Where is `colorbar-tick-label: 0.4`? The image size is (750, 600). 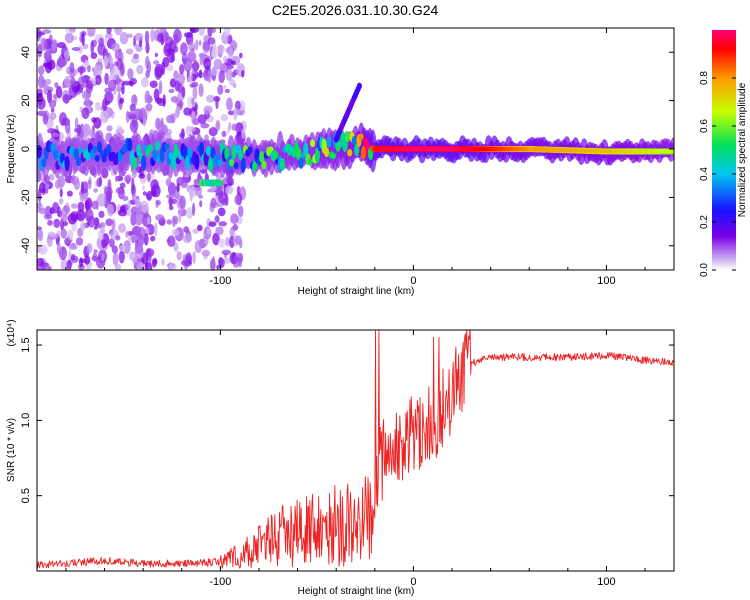
colorbar-tick-label: 0.4 is located at coordinates (704, 174).